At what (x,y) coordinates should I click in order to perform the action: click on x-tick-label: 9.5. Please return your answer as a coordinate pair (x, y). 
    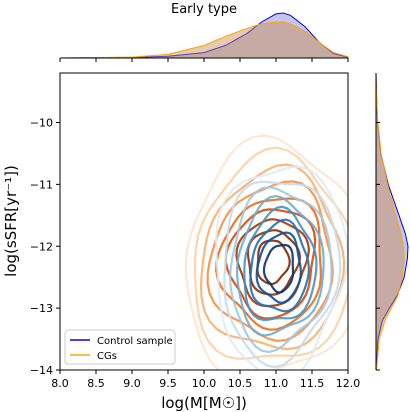
    Looking at the image, I should click on (168, 383).